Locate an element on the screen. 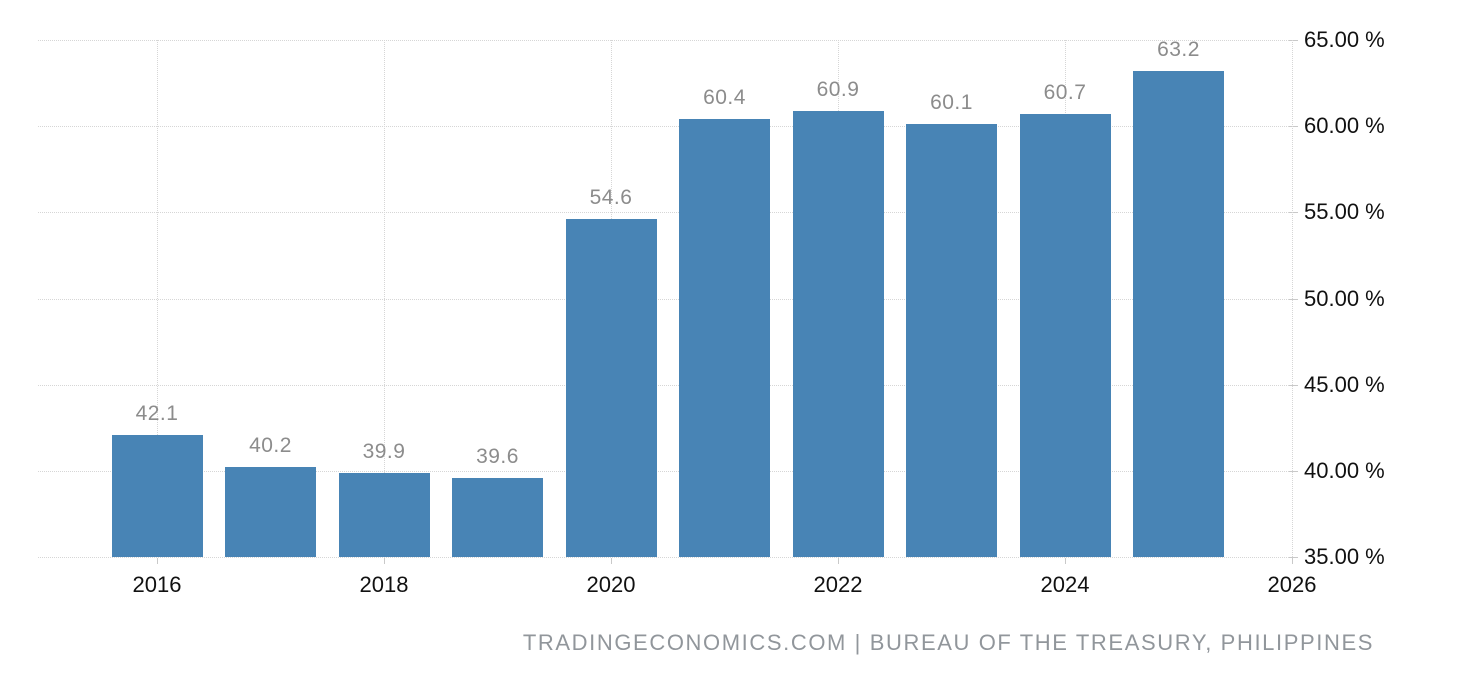 The image size is (1460, 680). x-axis-label: 2020 is located at coordinates (611, 584).